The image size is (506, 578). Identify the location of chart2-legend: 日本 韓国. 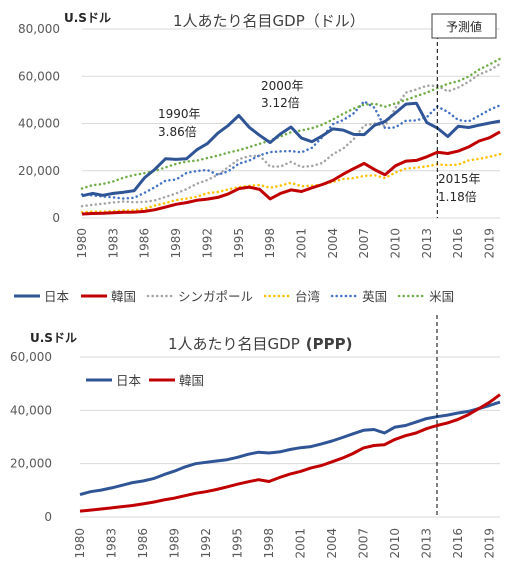
(145, 380).